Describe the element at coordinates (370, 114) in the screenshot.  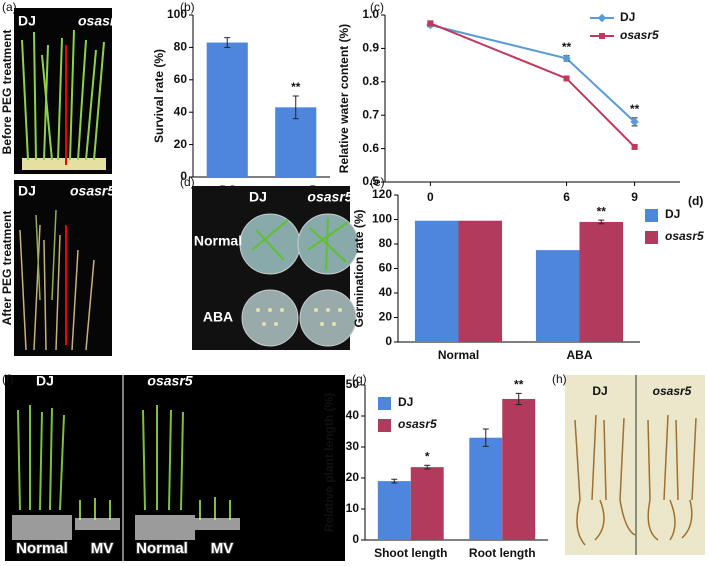
I see `y-tick-label: 0.7` at that location.